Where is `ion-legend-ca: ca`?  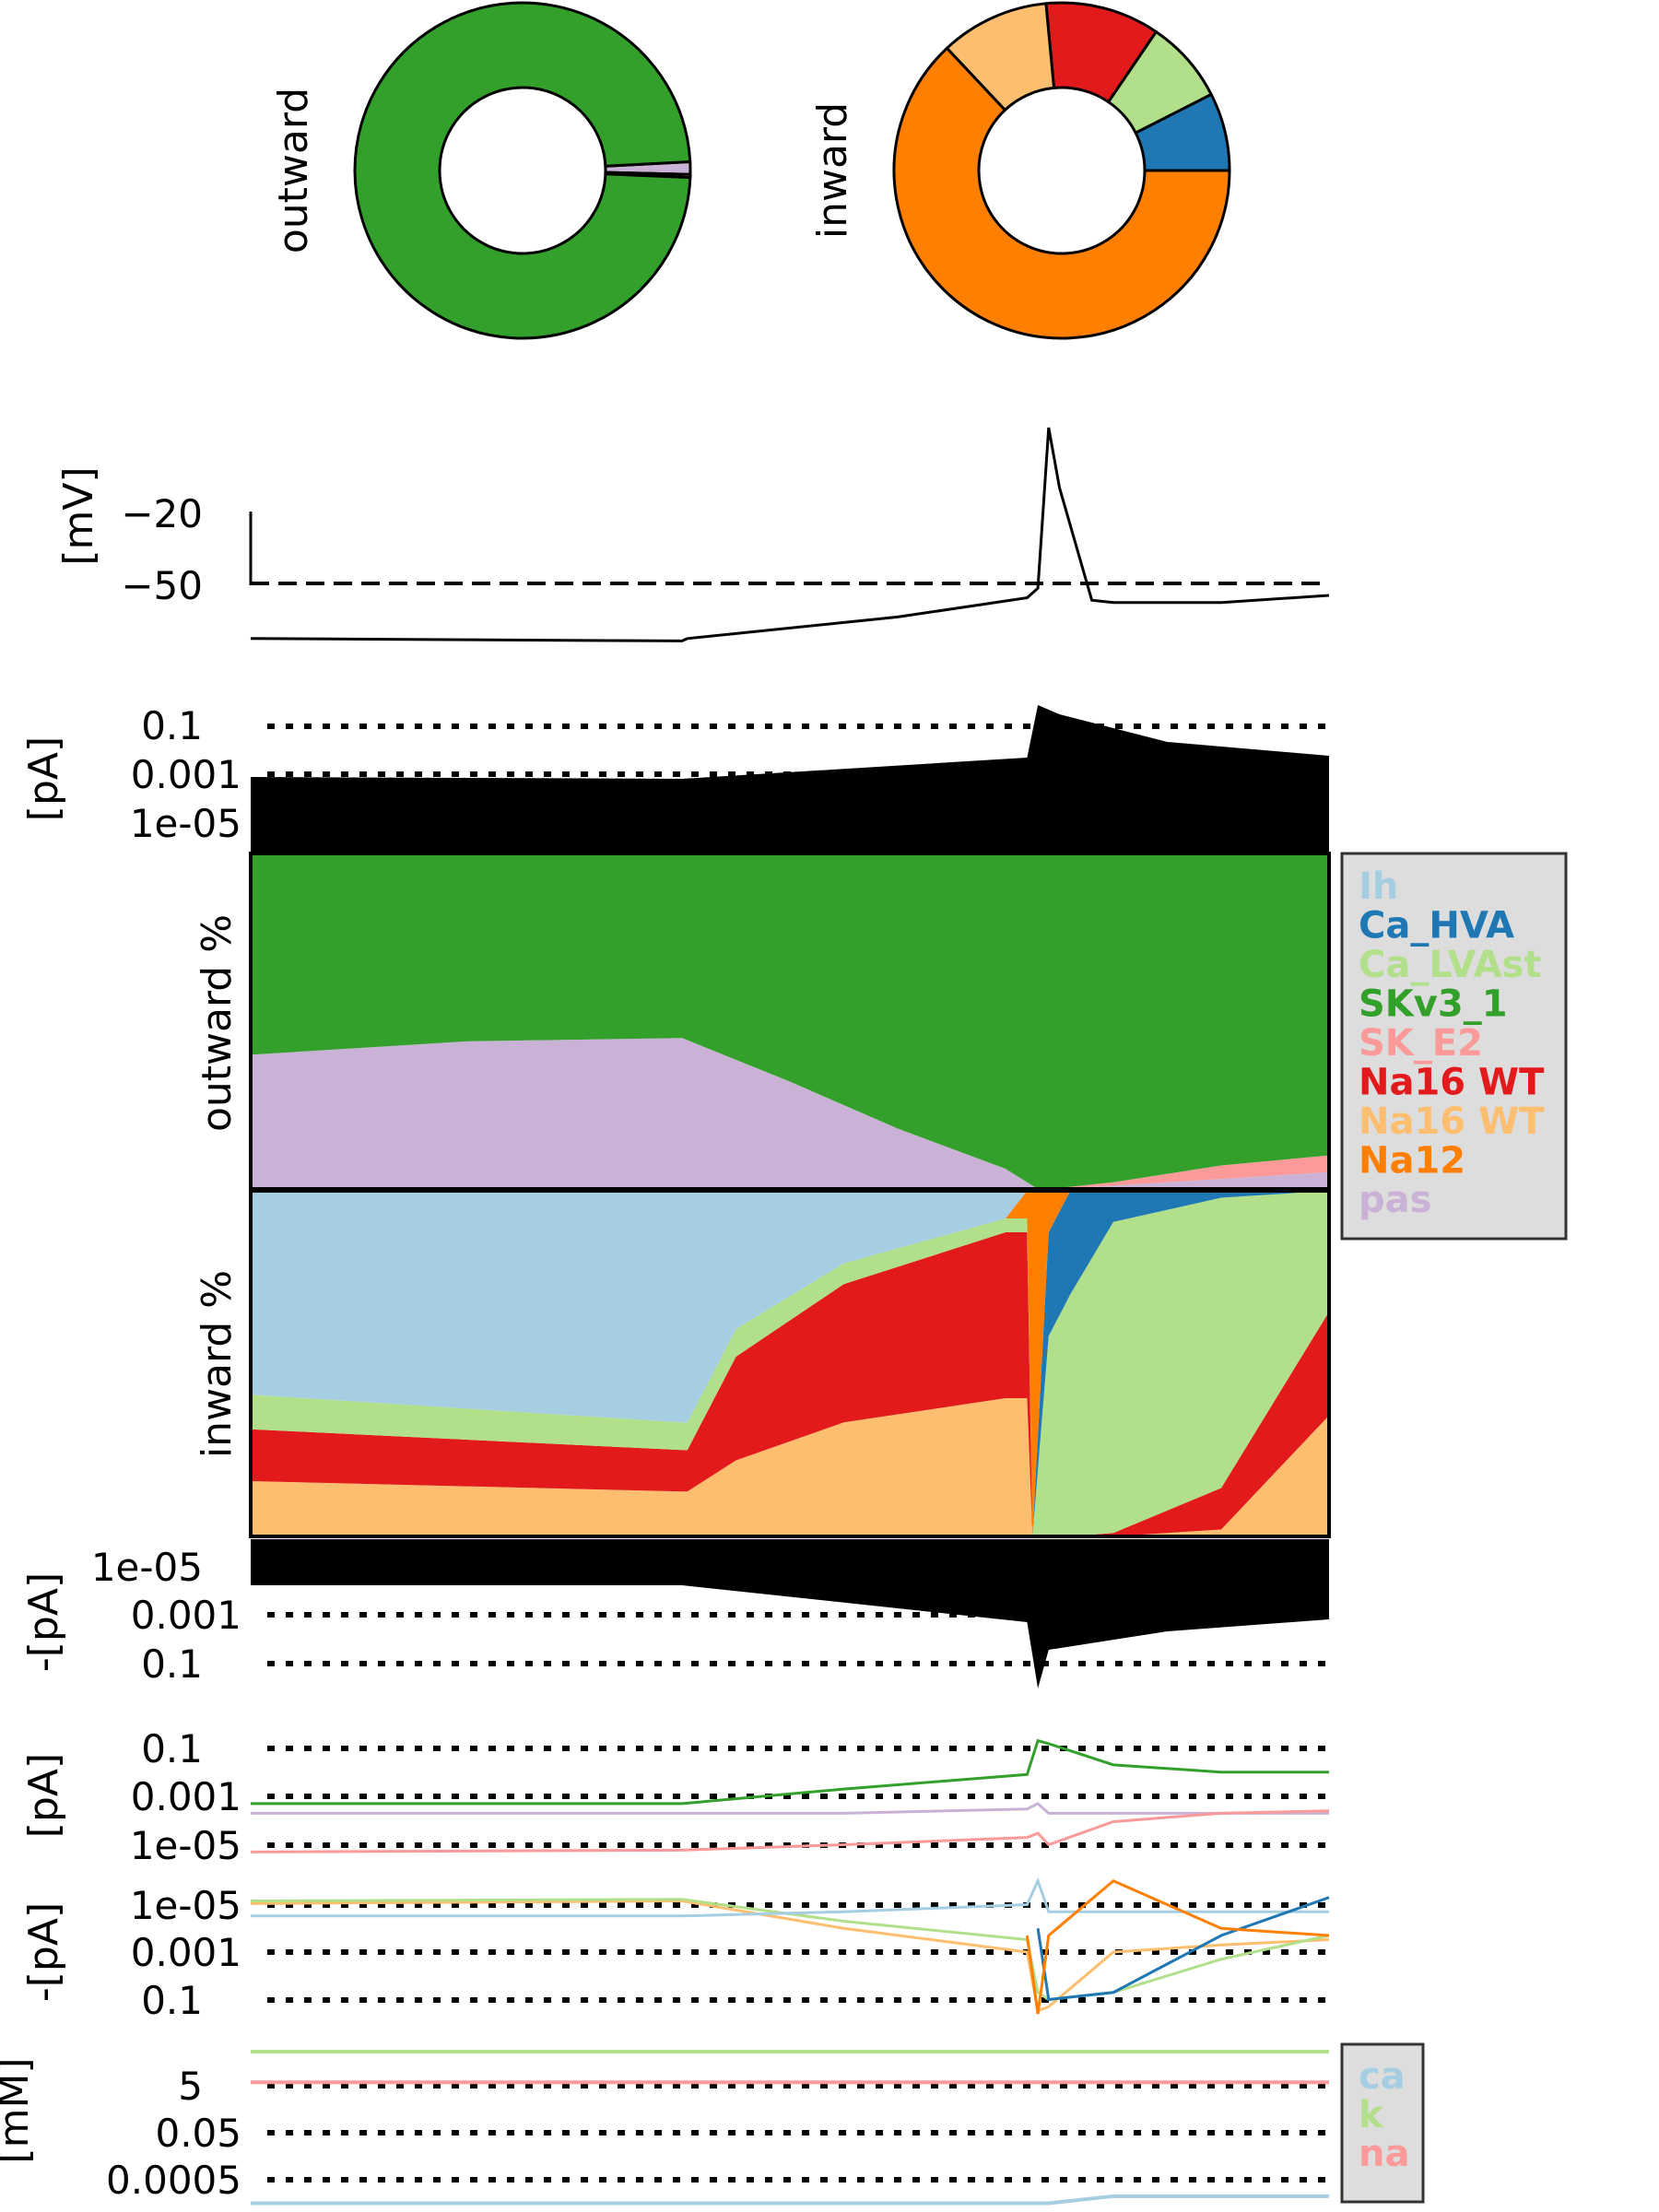
ion-legend-ca: ca is located at coordinates (1382, 2076).